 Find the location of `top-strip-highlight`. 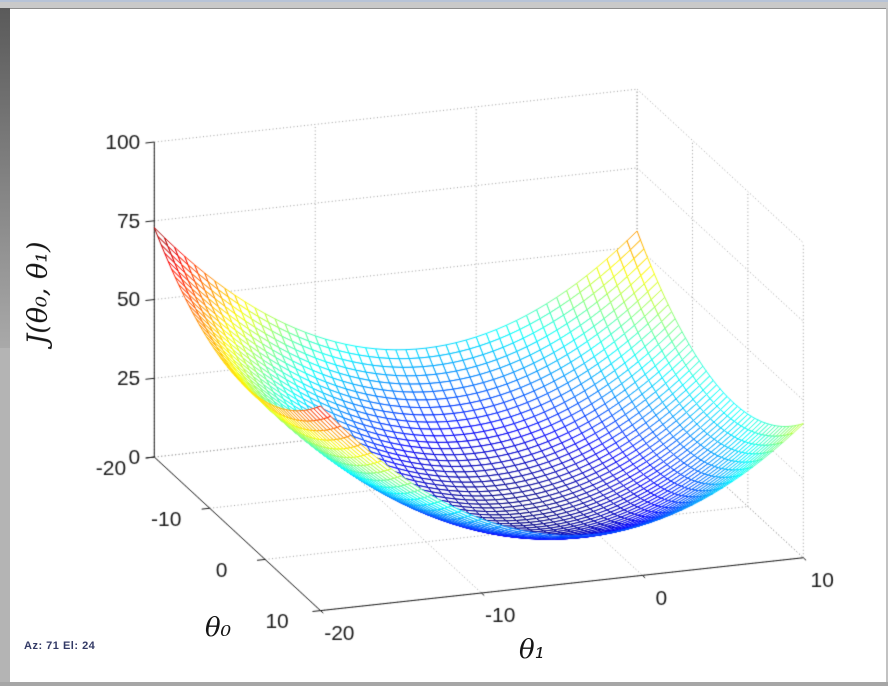

top-strip-highlight is located at coordinates (444, 1).